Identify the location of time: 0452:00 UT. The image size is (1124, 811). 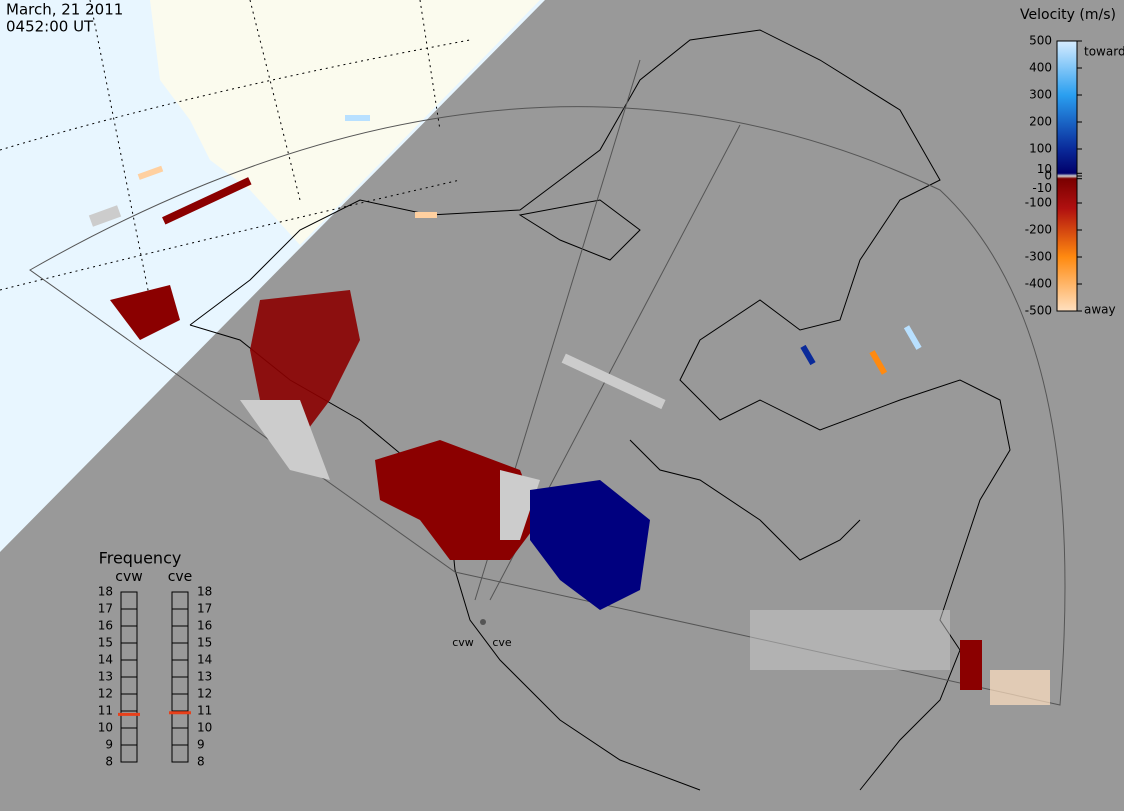
(50, 27).